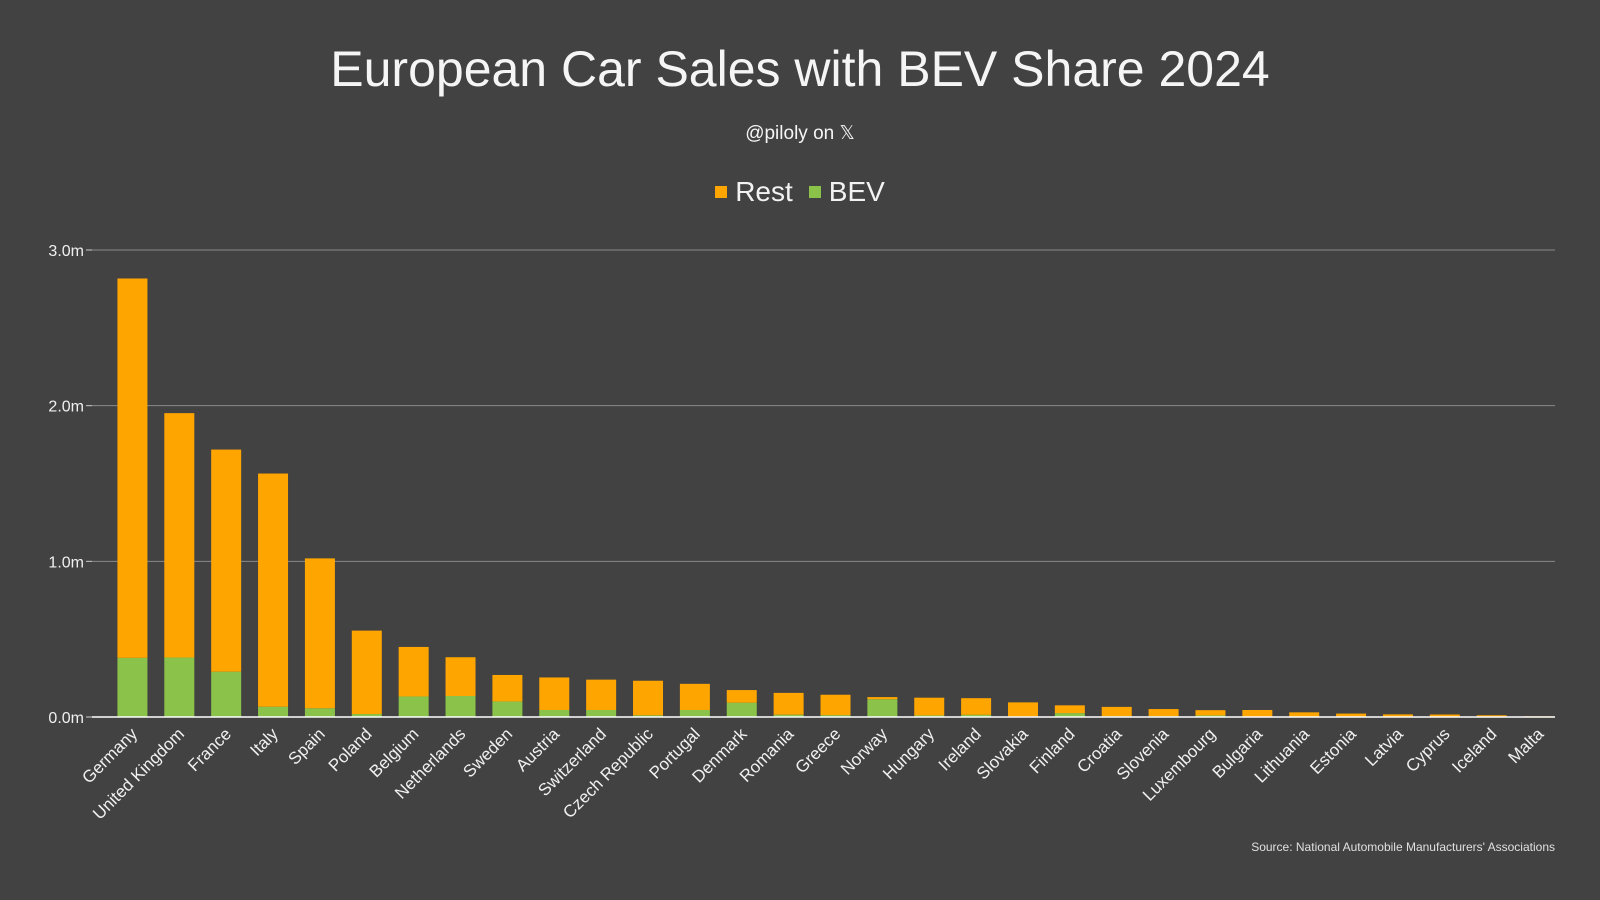  What do you see at coordinates (1384, 747) in the screenshot?
I see `x-tick-label: Latvia` at bounding box center [1384, 747].